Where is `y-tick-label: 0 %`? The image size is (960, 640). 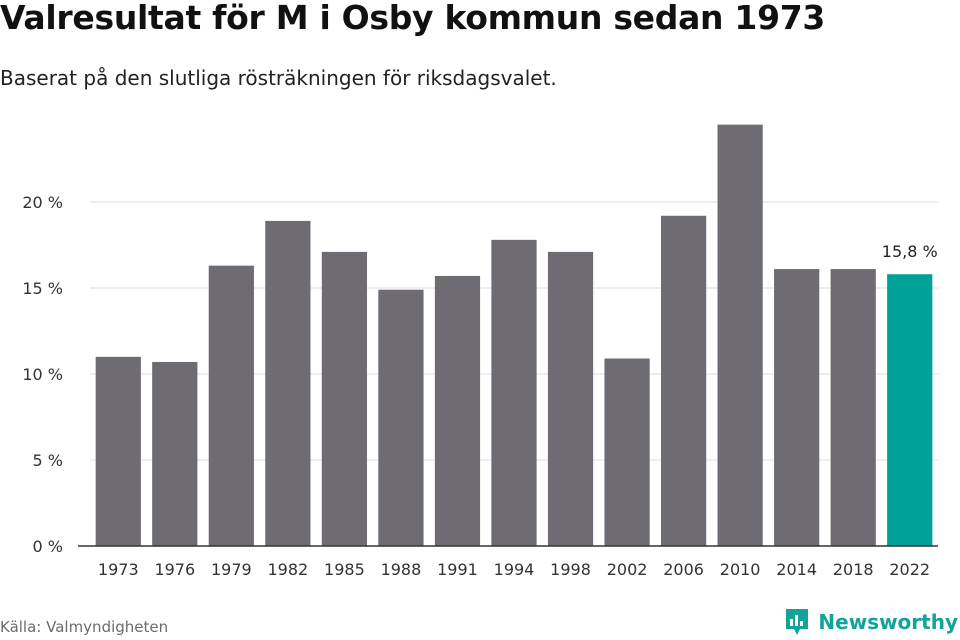
y-tick-label: 0 % is located at coordinates (48, 546).